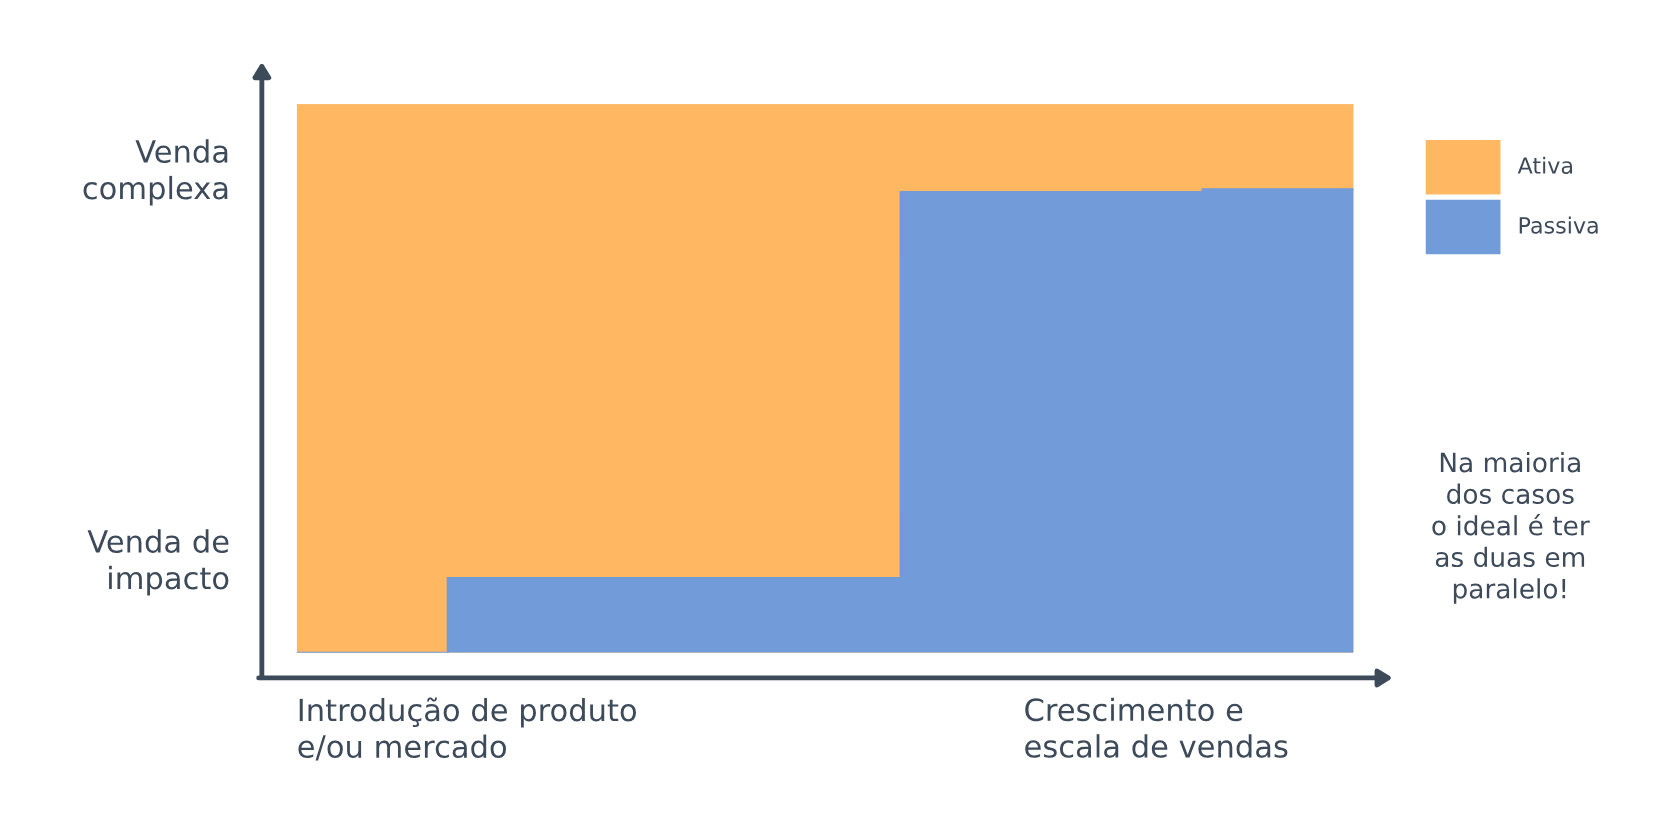 The image size is (1667, 821). Describe the element at coordinates (158, 562) in the screenshot. I see `text: Venda de impacto` at that location.